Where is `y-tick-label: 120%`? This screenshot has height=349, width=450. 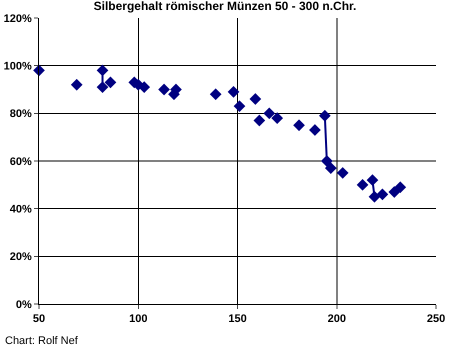
y-tick-label: 120% is located at coordinates (18, 18).